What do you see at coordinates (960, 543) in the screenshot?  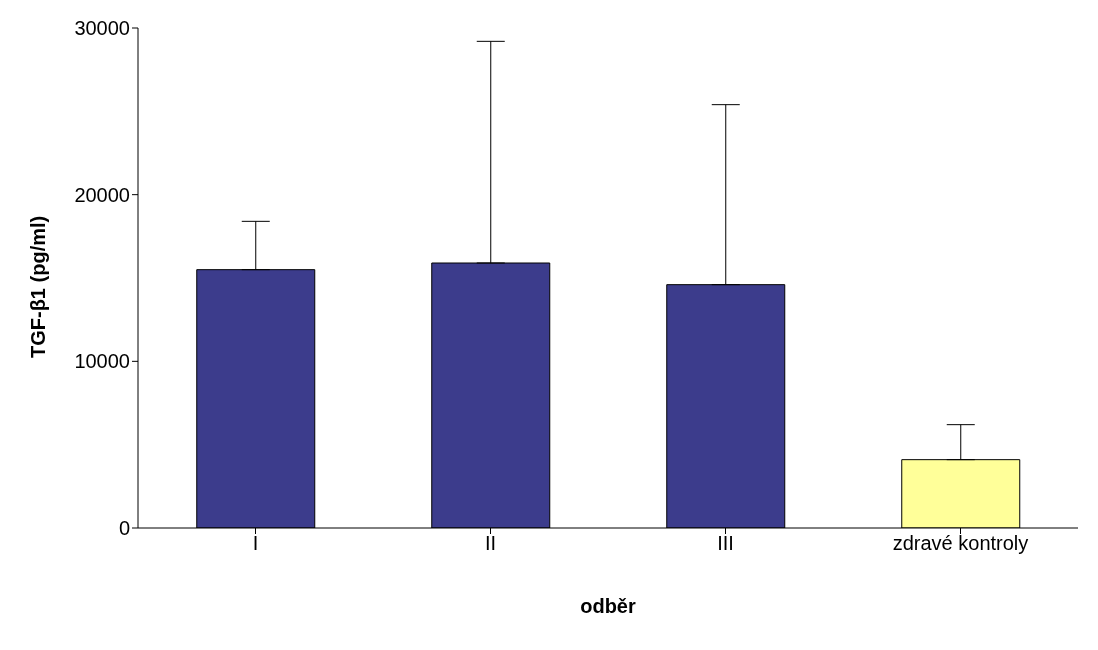 I see `x-tick-label: zdravé kontroly` at bounding box center [960, 543].